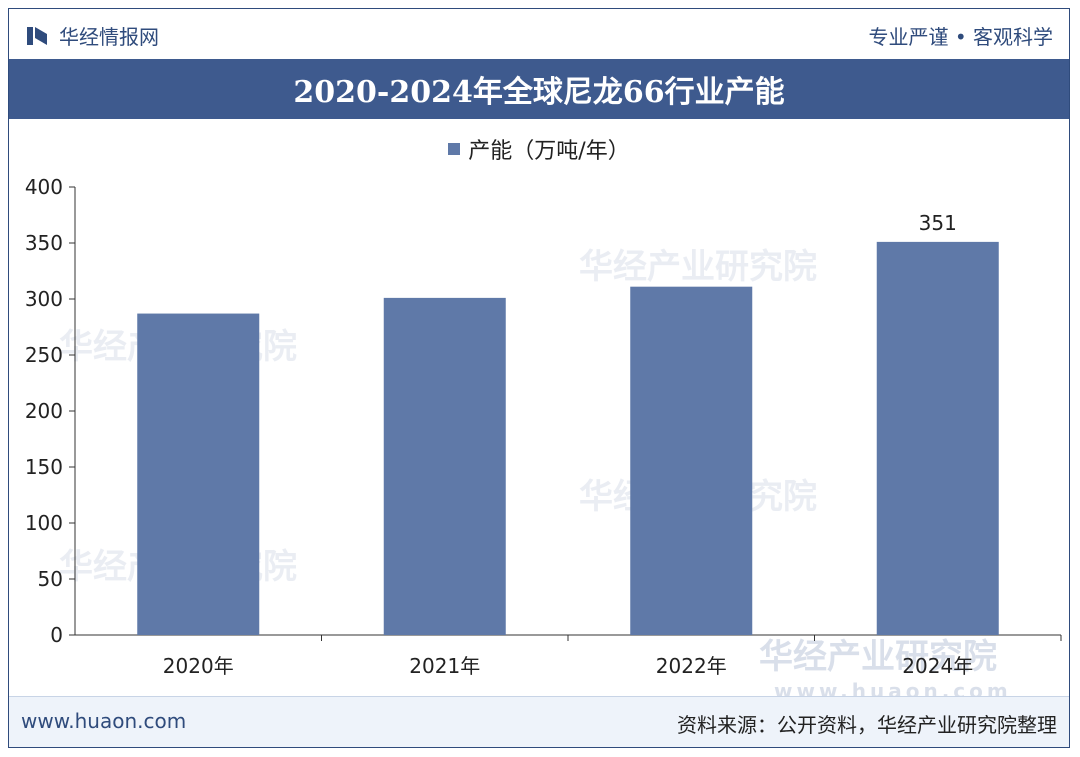 The image size is (1080, 757). I want to click on x-tick-label: 2022年, so click(691, 666).